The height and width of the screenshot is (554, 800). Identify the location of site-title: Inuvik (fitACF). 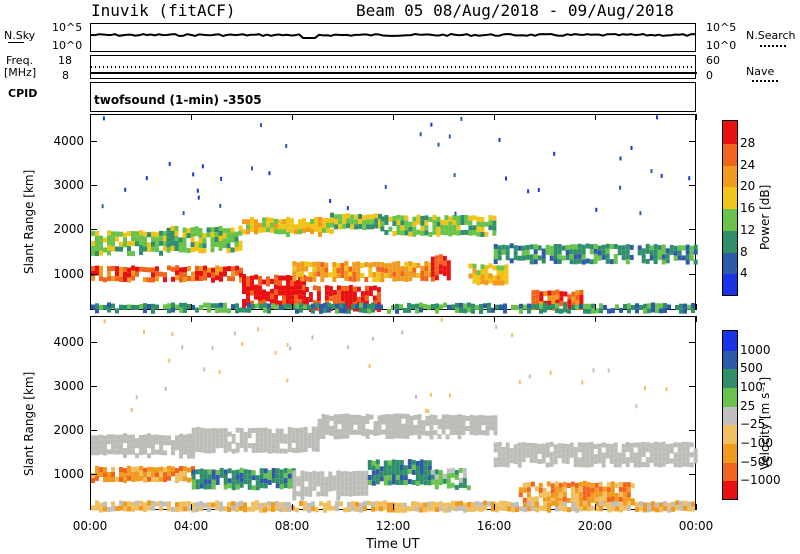
(163, 10).